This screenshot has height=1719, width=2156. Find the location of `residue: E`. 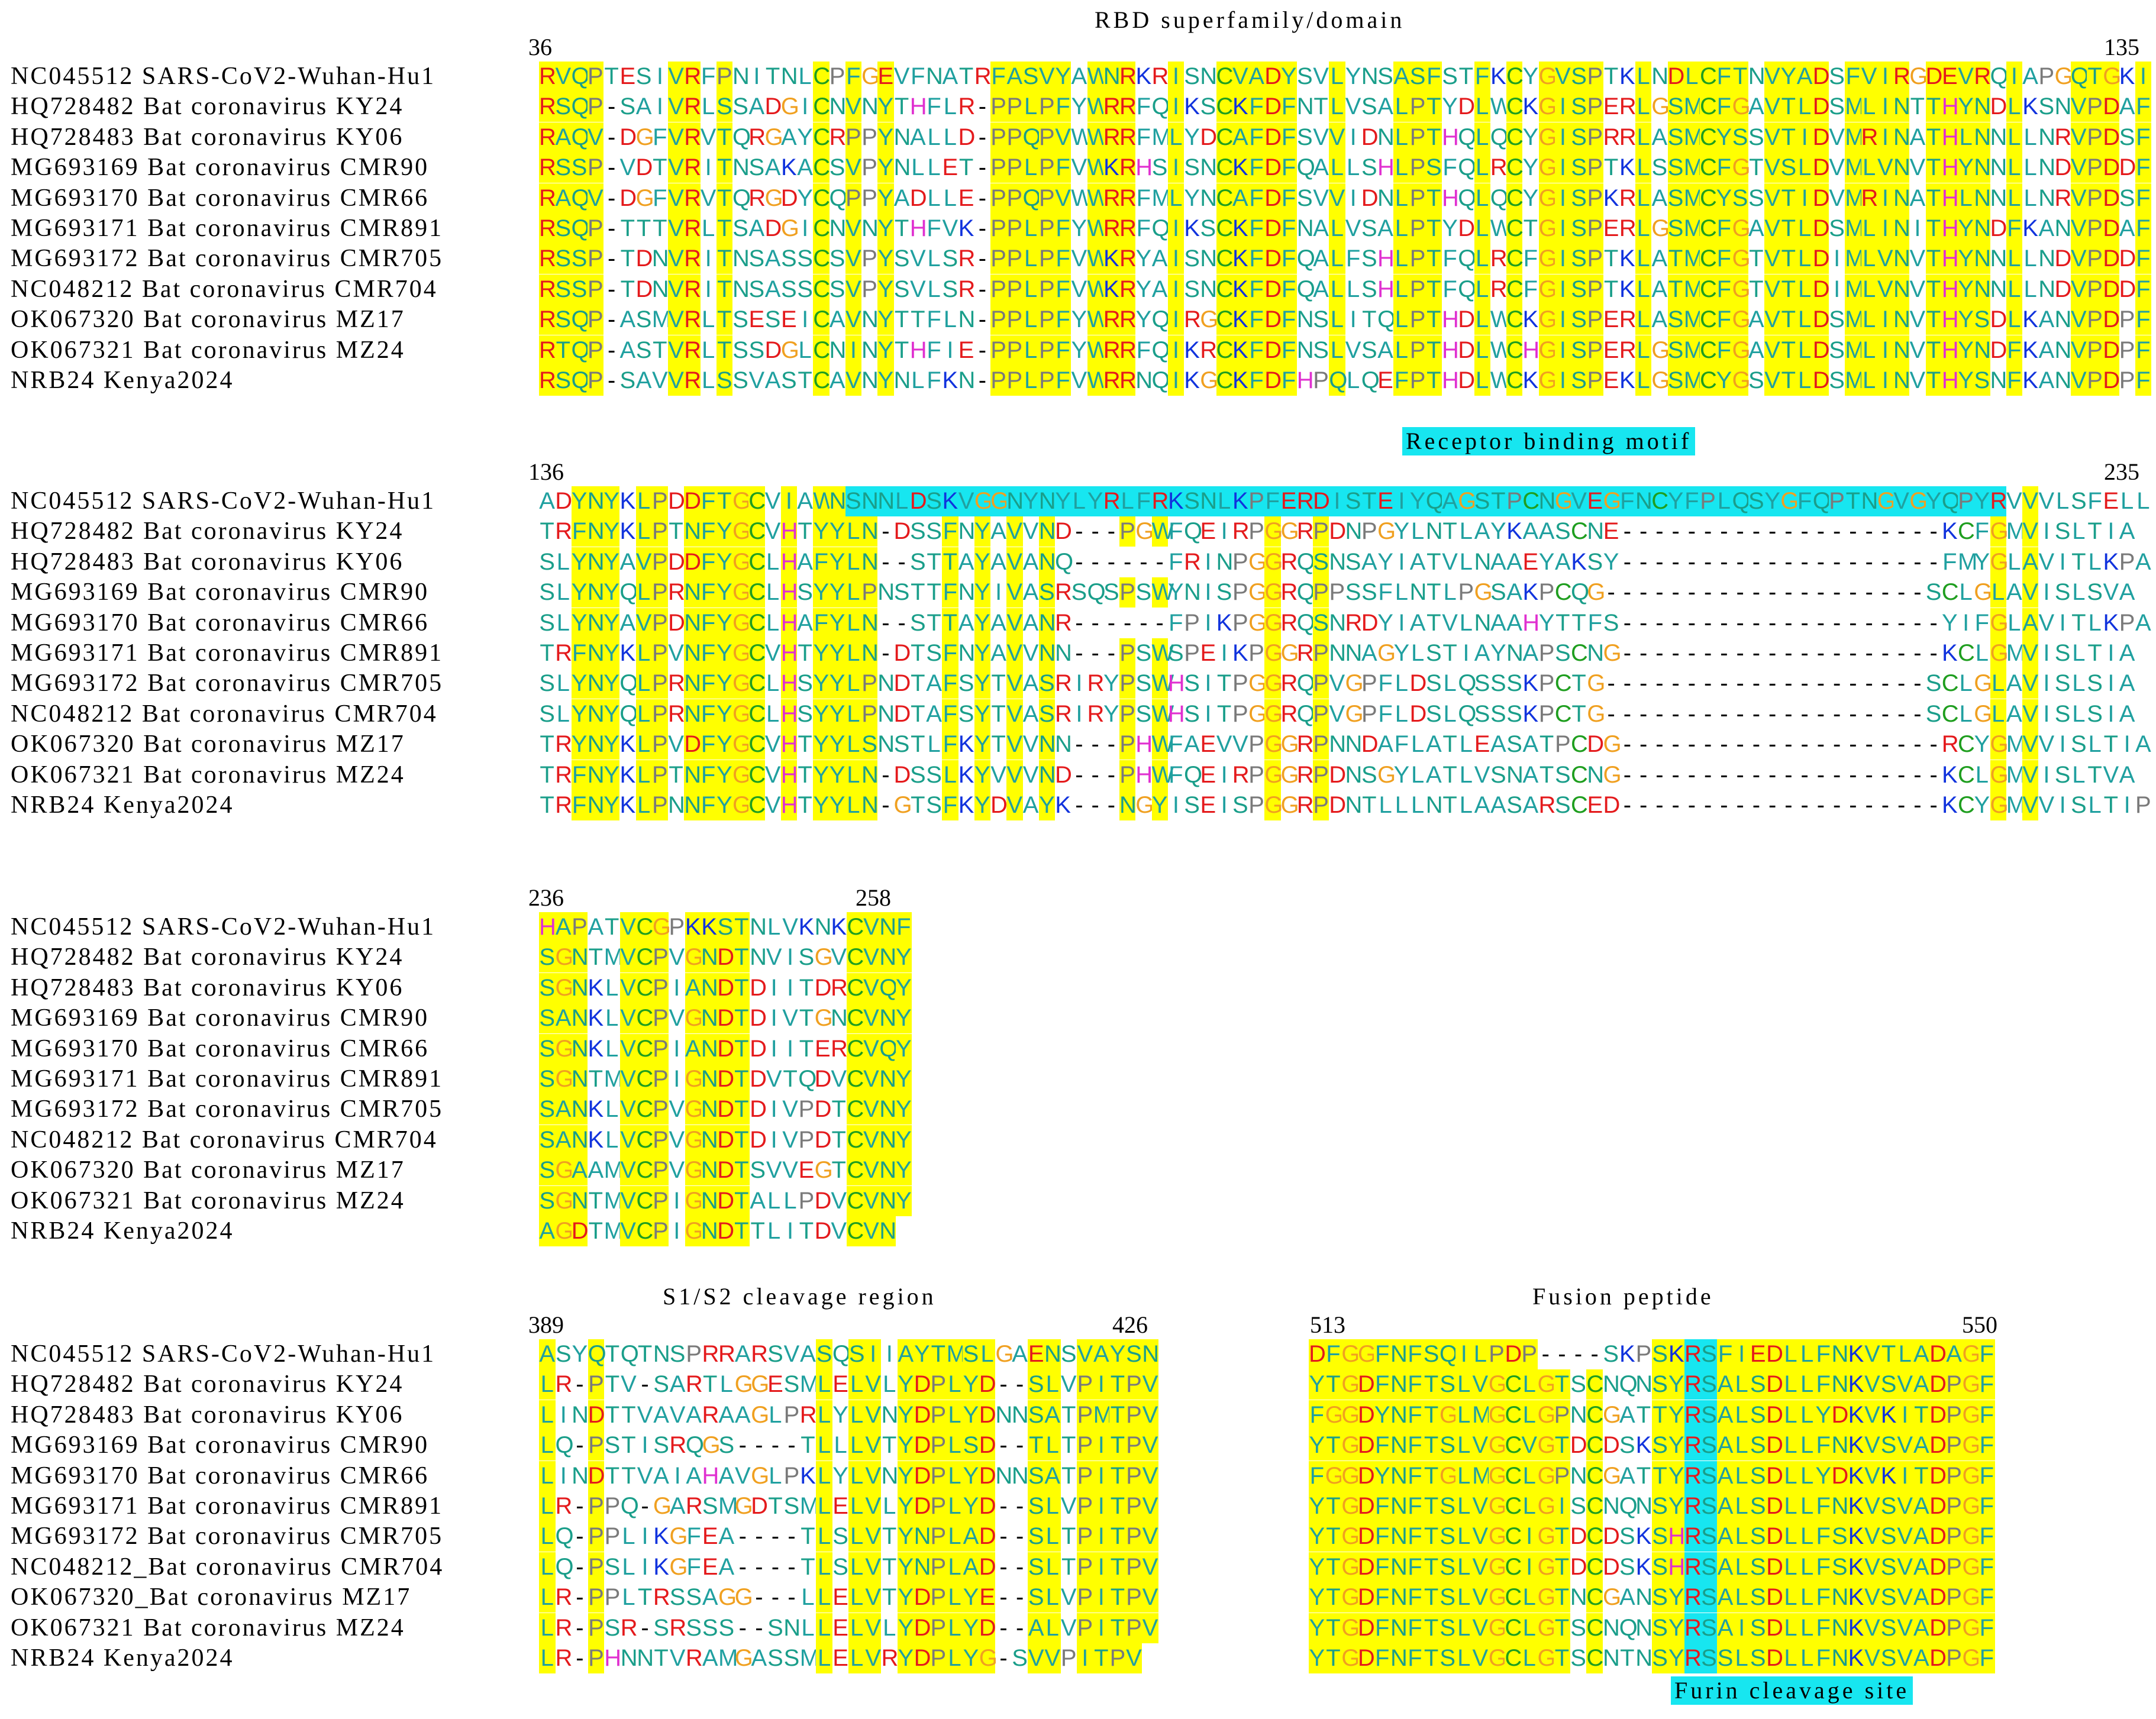

residue: E is located at coordinates (1595, 501).